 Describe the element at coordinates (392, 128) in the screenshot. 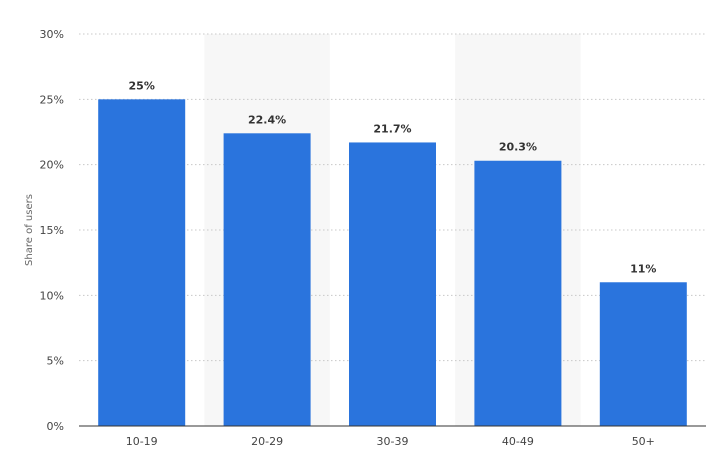

I see `data-label: 21.7%` at that location.